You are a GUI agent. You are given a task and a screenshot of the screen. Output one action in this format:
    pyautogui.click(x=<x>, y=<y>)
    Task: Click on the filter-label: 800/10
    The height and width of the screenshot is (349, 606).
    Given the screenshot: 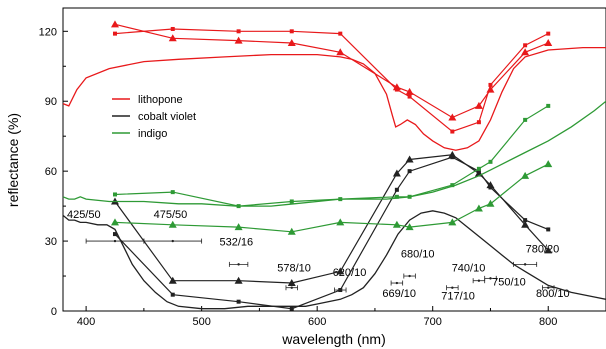 What is the action you would take?
    pyautogui.click(x=553, y=294)
    